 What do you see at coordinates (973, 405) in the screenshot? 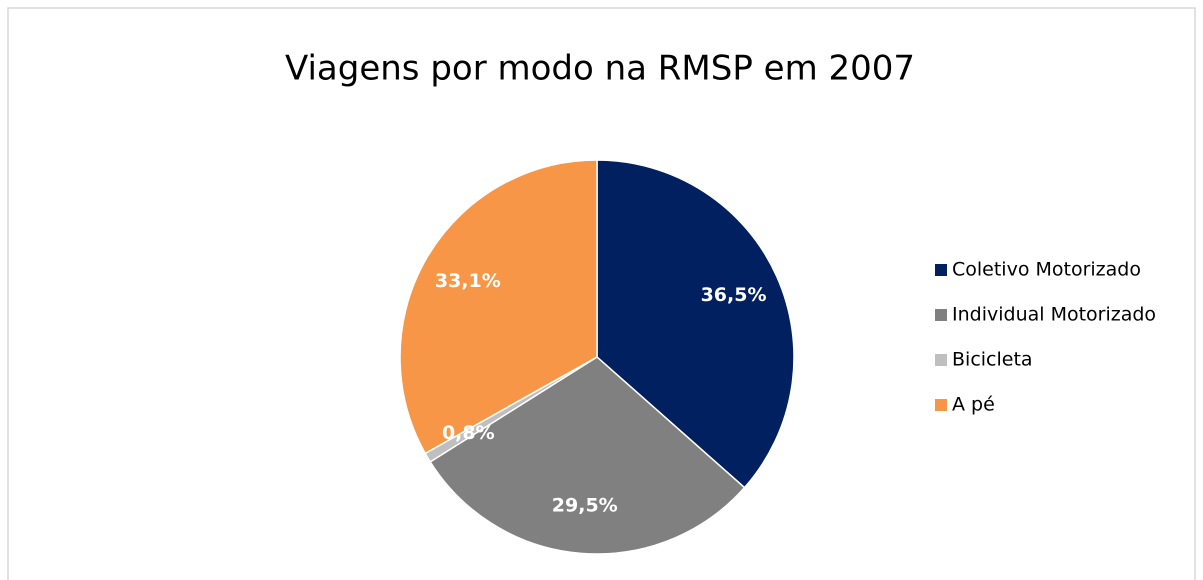
I see `legend-label: A pé` at bounding box center [973, 405].